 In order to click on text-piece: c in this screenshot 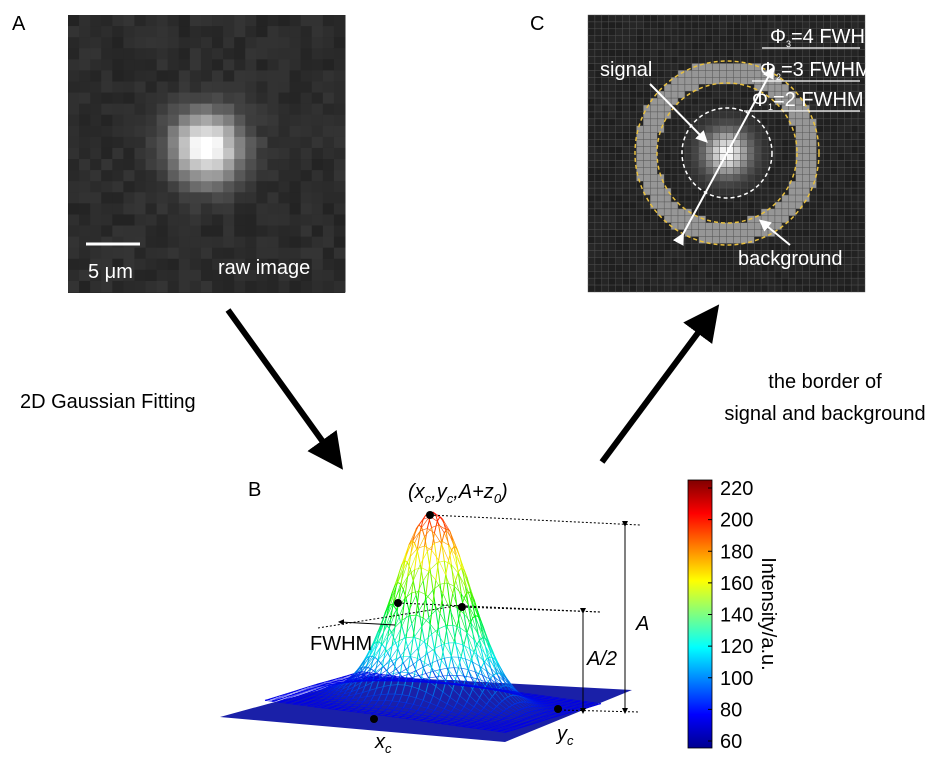, I will do `click(570, 740)`.